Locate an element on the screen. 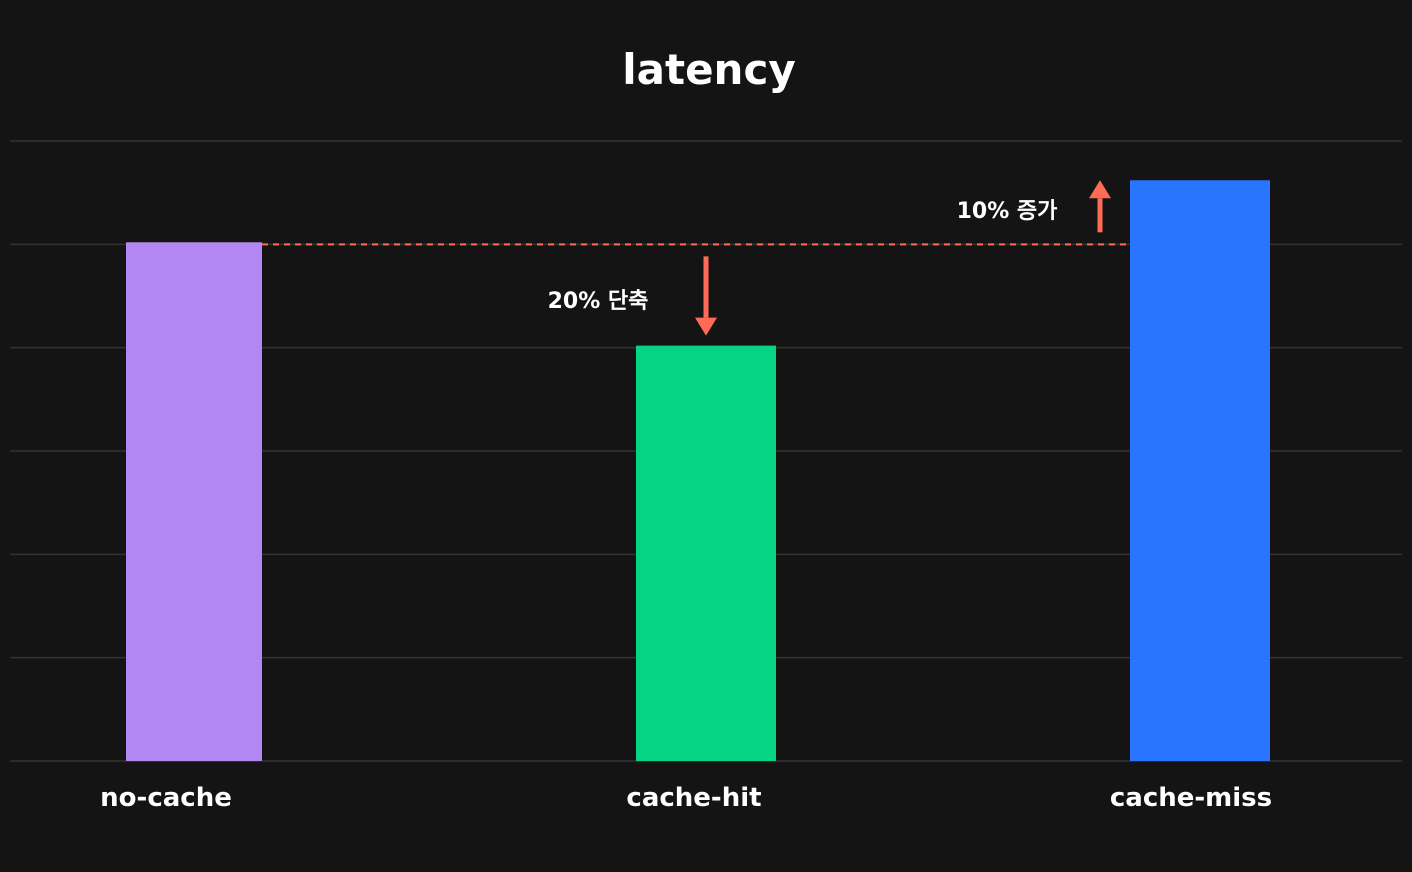 The image size is (1412, 872). bar-no-cache is located at coordinates (194, 501).